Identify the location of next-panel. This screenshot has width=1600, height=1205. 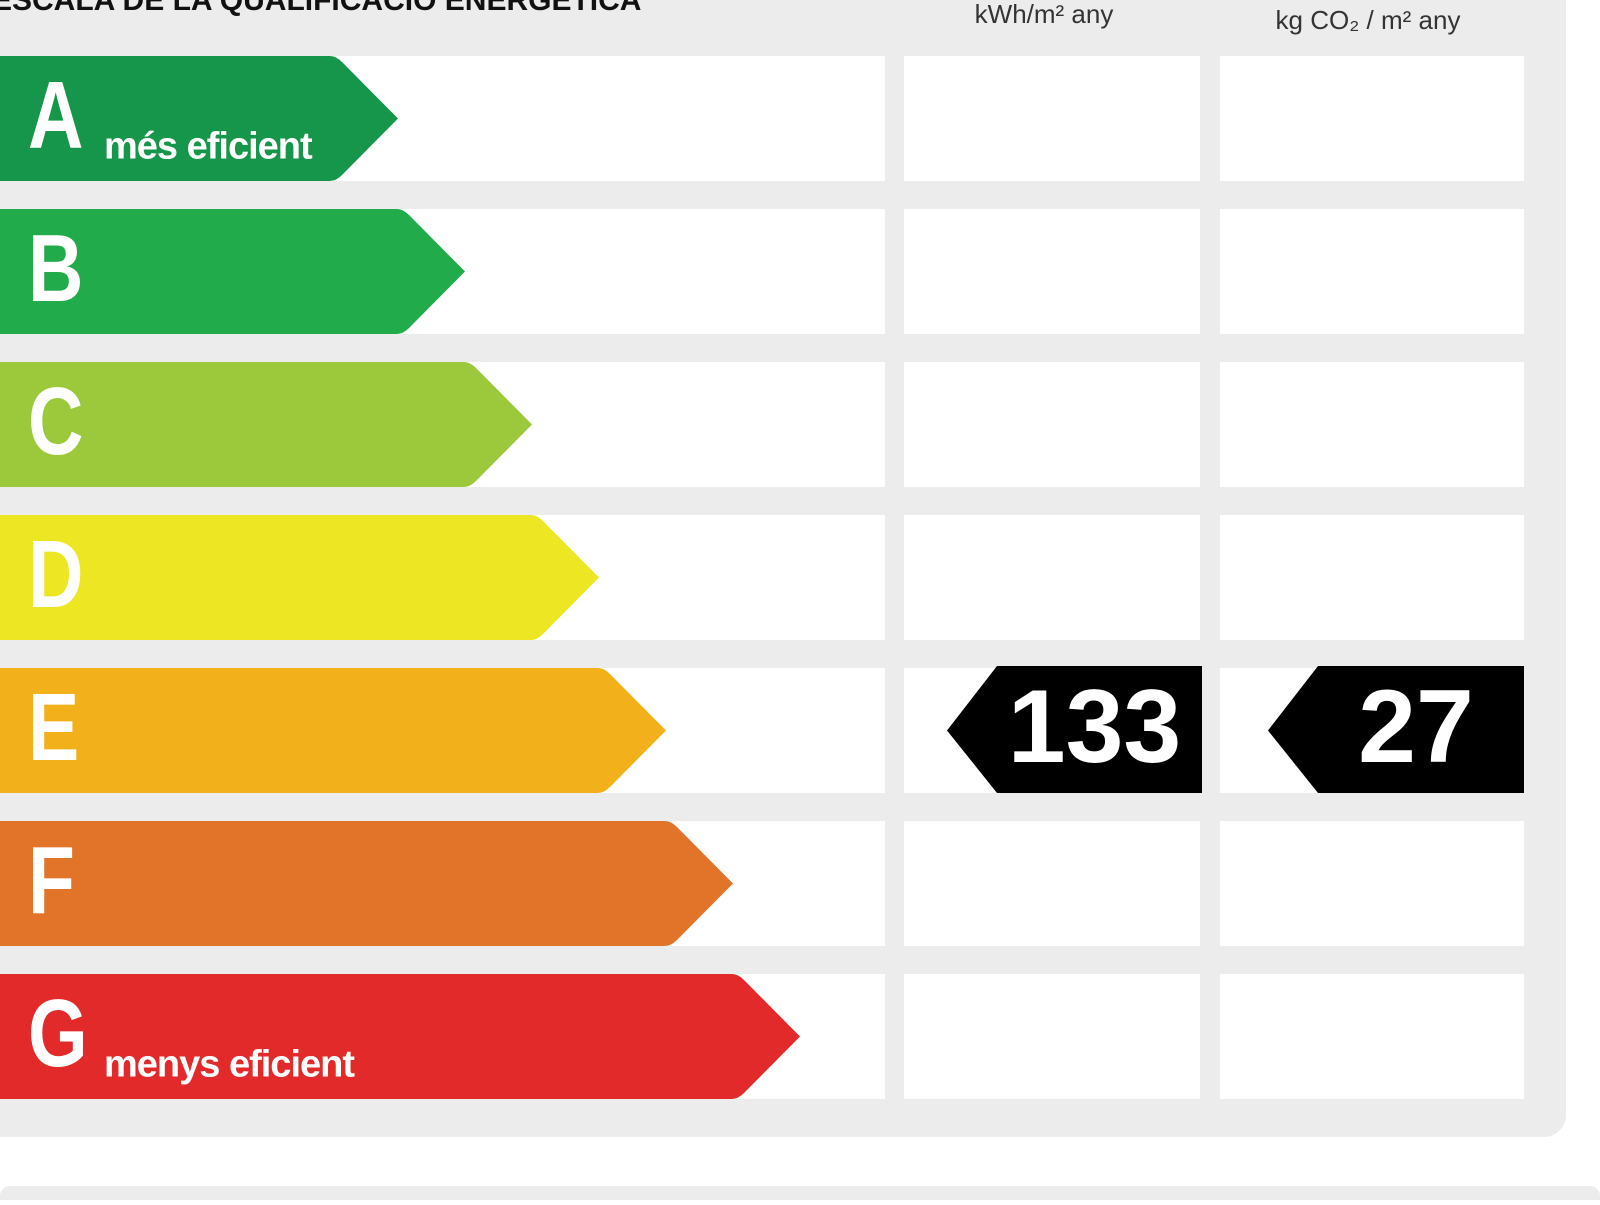
(800, 1195).